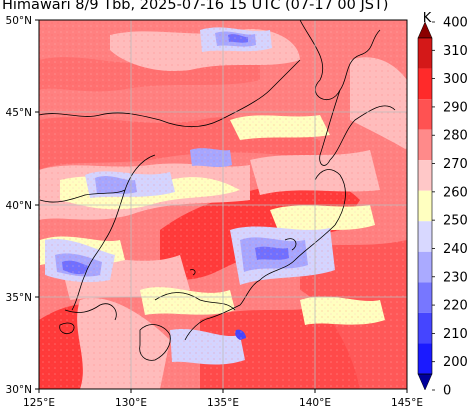 This screenshot has width=468, height=409. Describe the element at coordinates (455, 334) in the screenshot. I see `colorbar-tick-label: 210` at that location.